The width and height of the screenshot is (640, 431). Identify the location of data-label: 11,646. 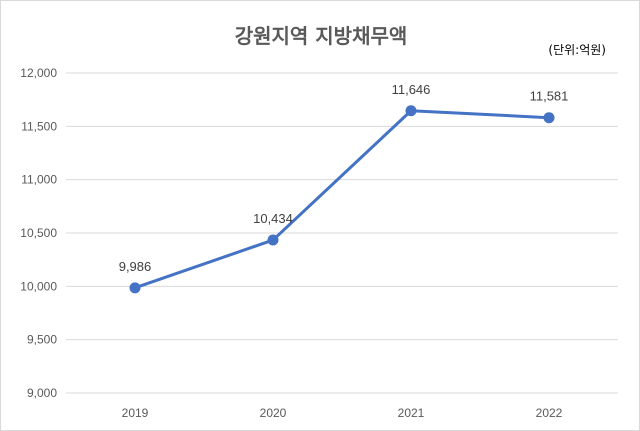
(411, 89).